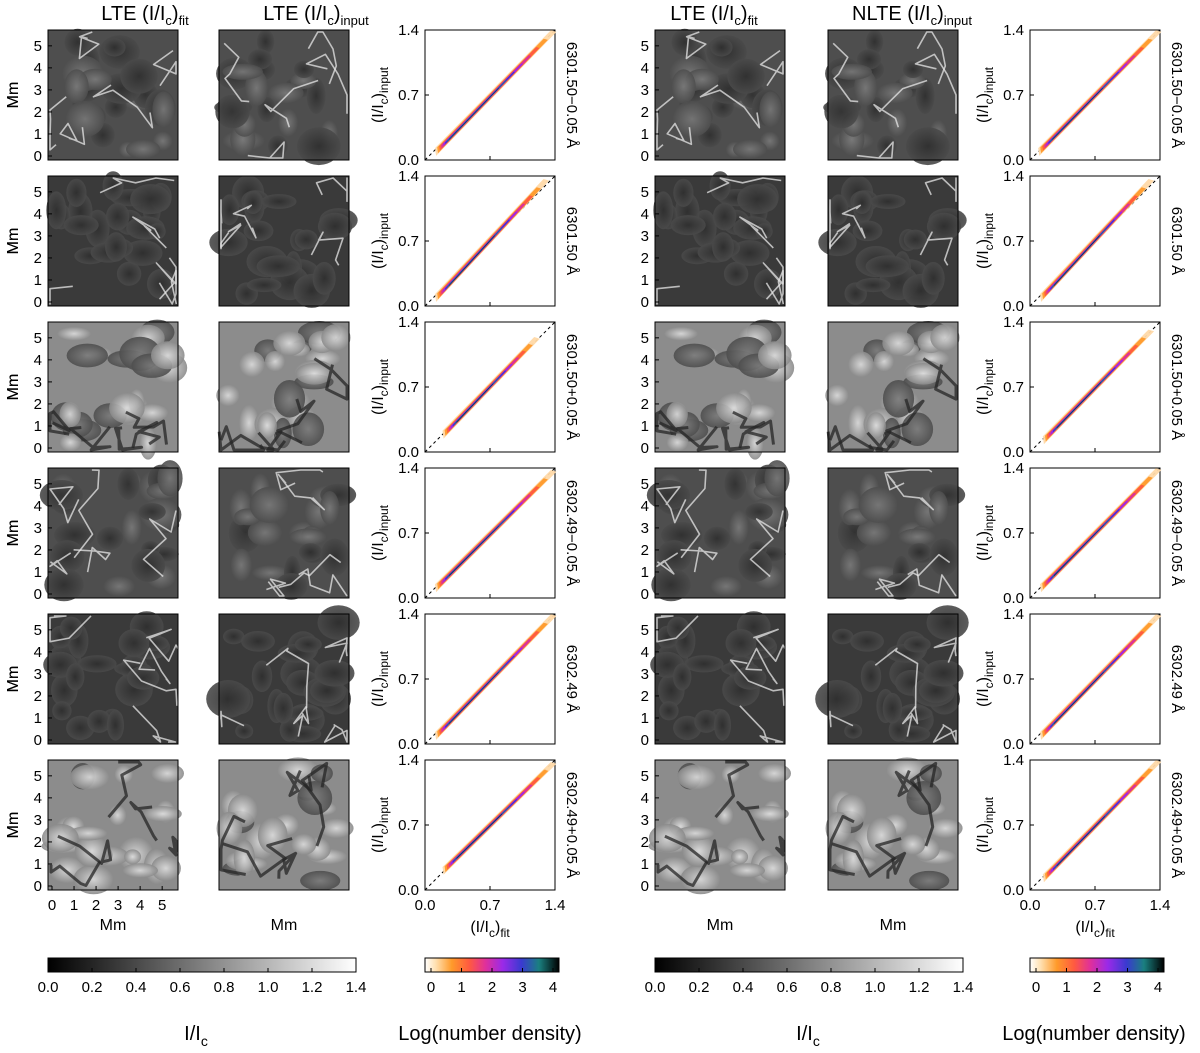 This screenshot has height=1053, width=1200. I want to click on colorbar-density-right-tick-label: 1, so click(1066, 987).